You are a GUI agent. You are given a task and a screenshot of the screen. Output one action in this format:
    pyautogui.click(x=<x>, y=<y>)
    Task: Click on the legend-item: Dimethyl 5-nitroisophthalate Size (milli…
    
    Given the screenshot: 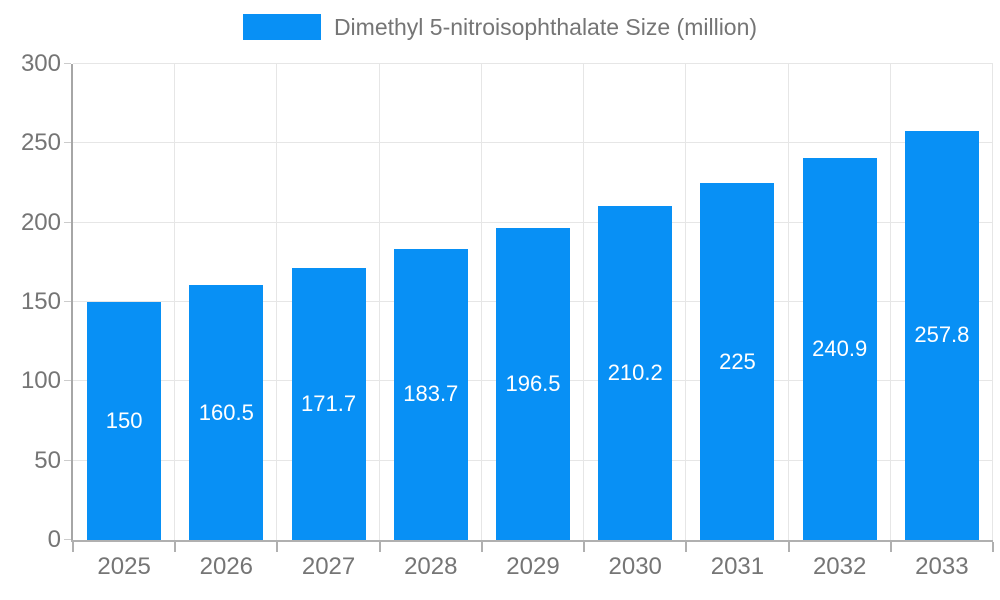 What is the action you would take?
    pyautogui.click(x=500, y=27)
    